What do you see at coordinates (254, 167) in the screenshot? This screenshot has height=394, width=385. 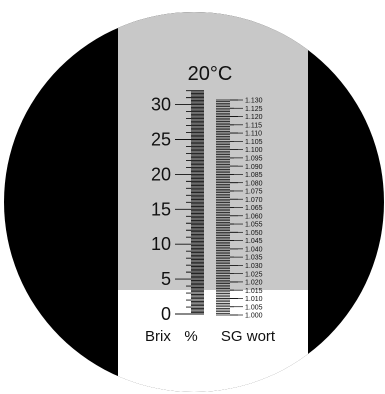 I see `sg-tick-label: 1.090` at bounding box center [254, 167].